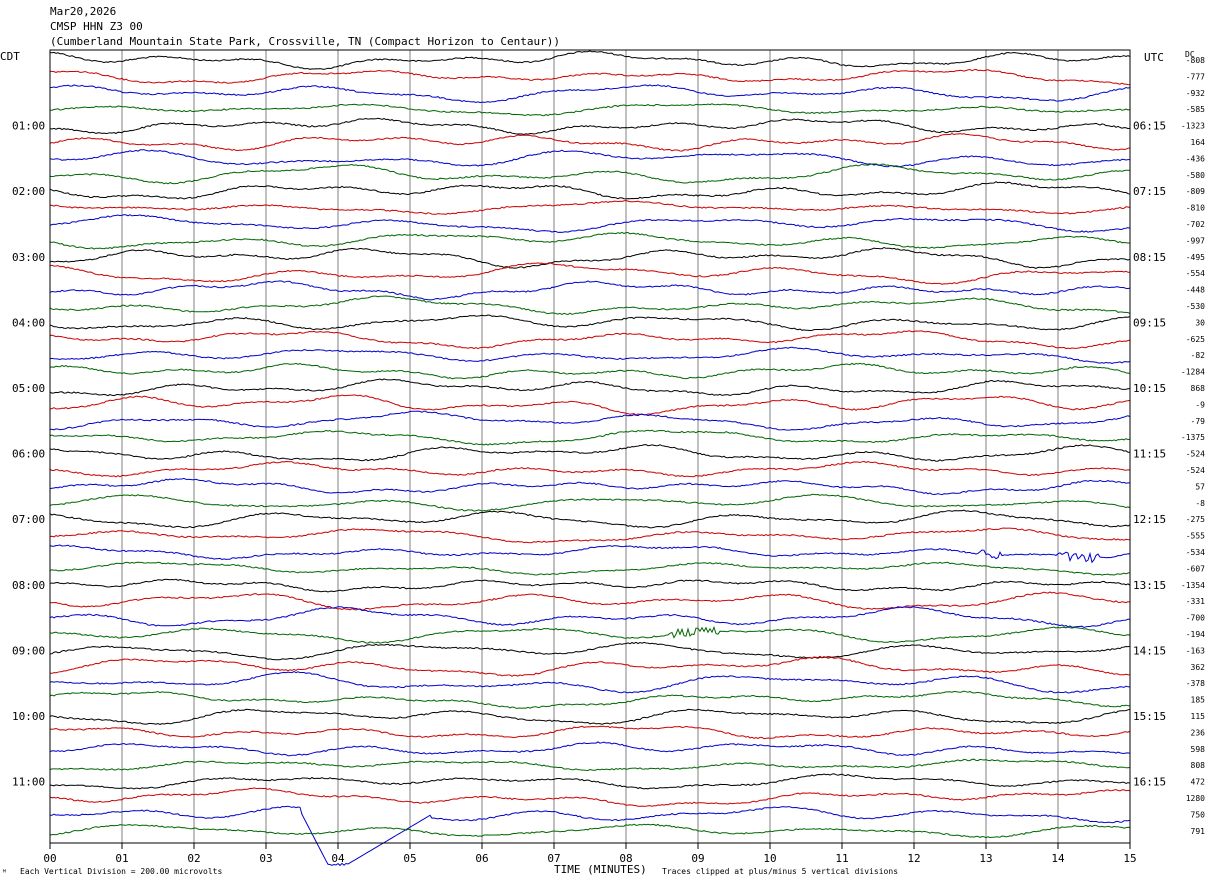  What do you see at coordinates (265, 858) in the screenshot?
I see `x-tick-label: 03` at bounding box center [265, 858].